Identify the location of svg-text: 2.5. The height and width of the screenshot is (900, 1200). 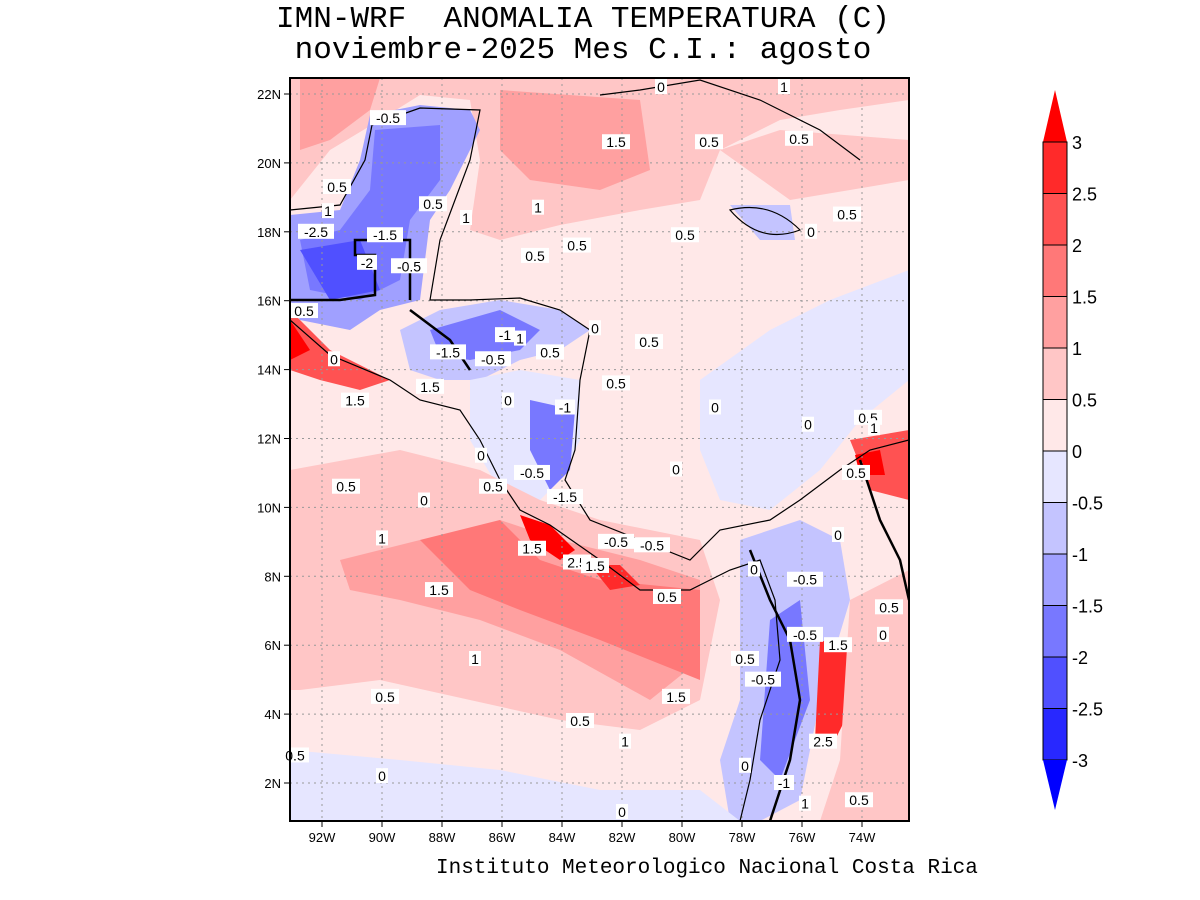
(823, 742).